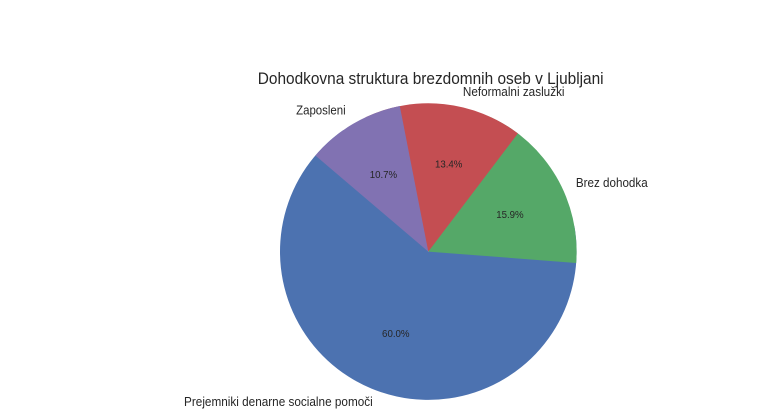 This screenshot has height=418, width=768. I want to click on svg-text: Neformalni zaslužki, so click(514, 92).